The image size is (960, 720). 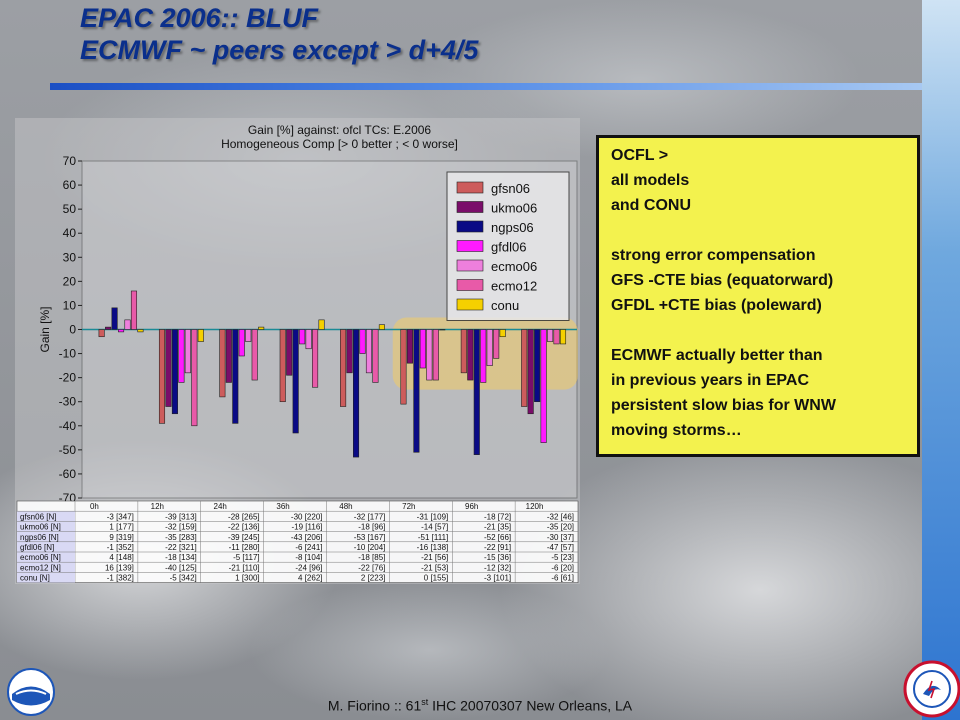 What do you see at coordinates (371, 567) in the screenshot?
I see `table-cell: -22 [76]` at bounding box center [371, 567].